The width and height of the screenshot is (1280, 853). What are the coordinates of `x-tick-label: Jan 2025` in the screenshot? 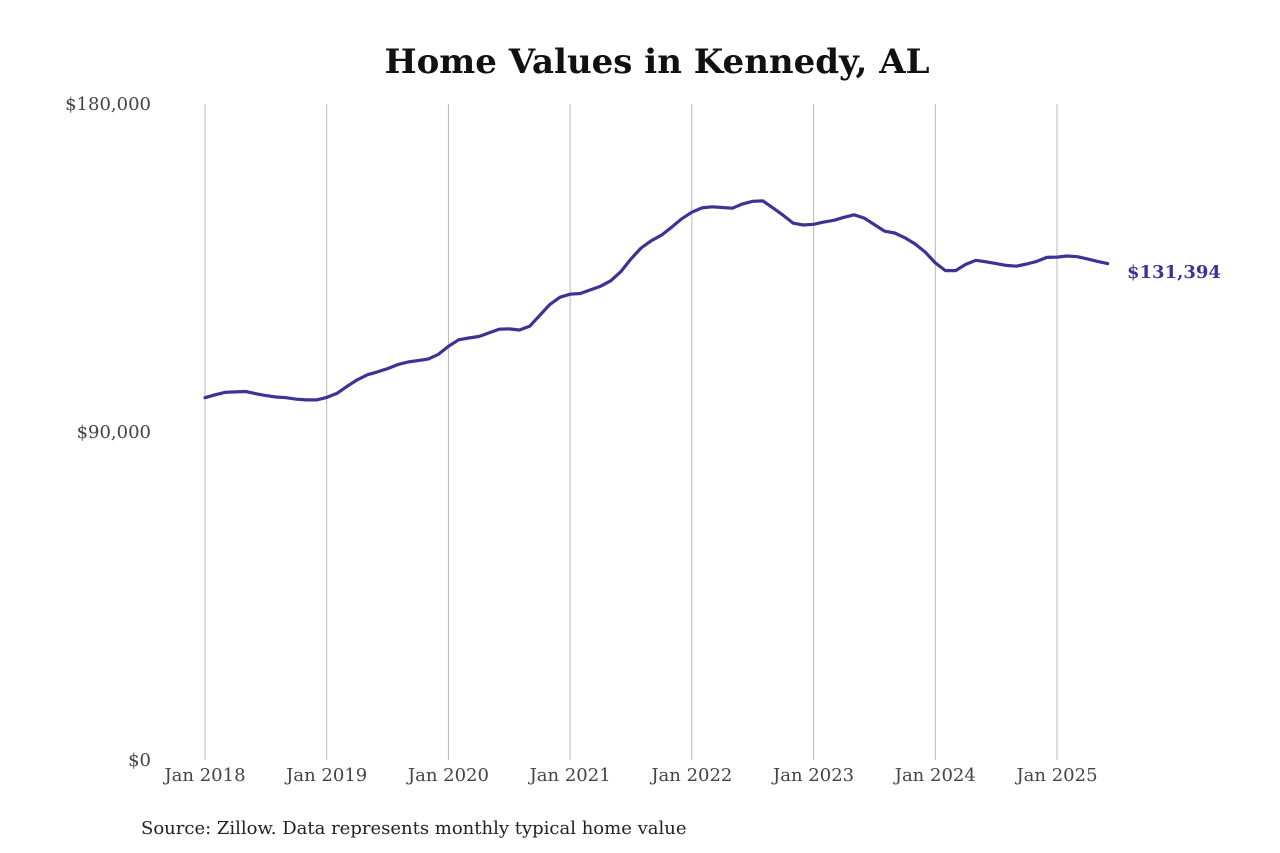 It's located at (1055, 775).